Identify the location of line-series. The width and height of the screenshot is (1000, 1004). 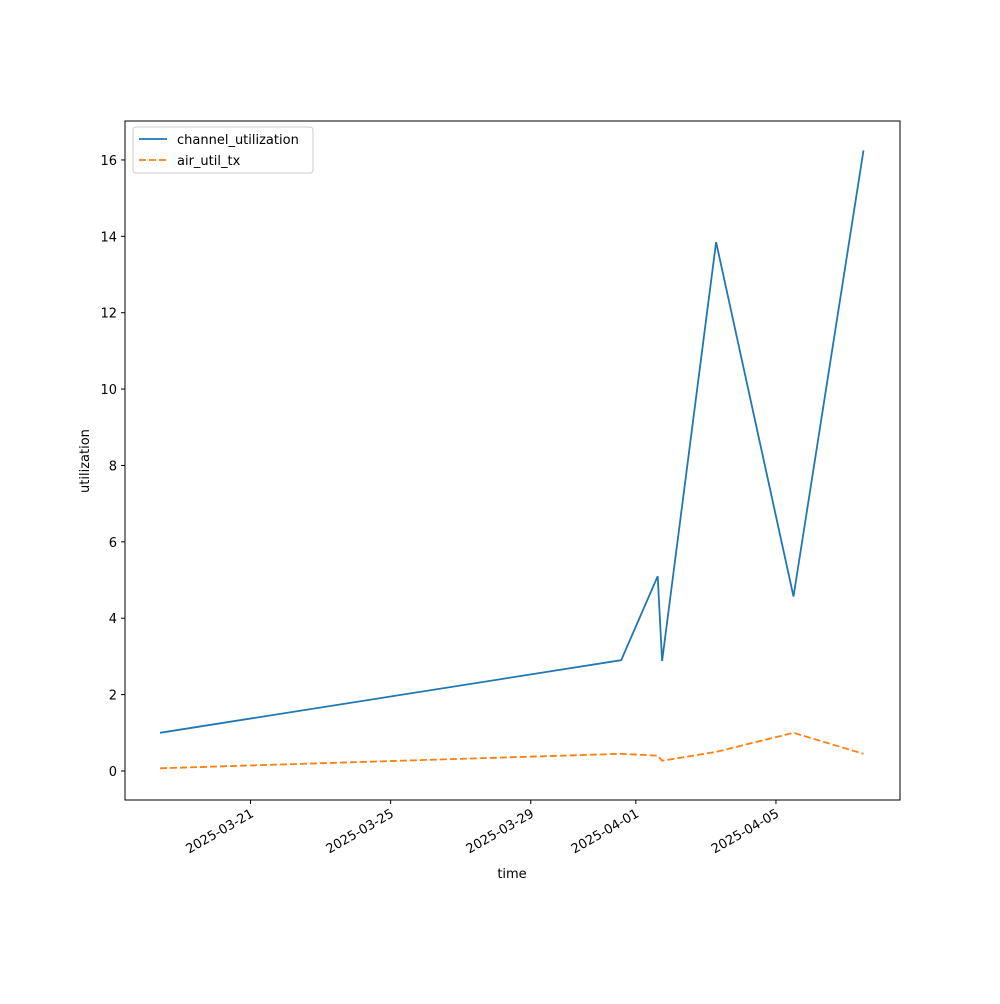
(511, 750).